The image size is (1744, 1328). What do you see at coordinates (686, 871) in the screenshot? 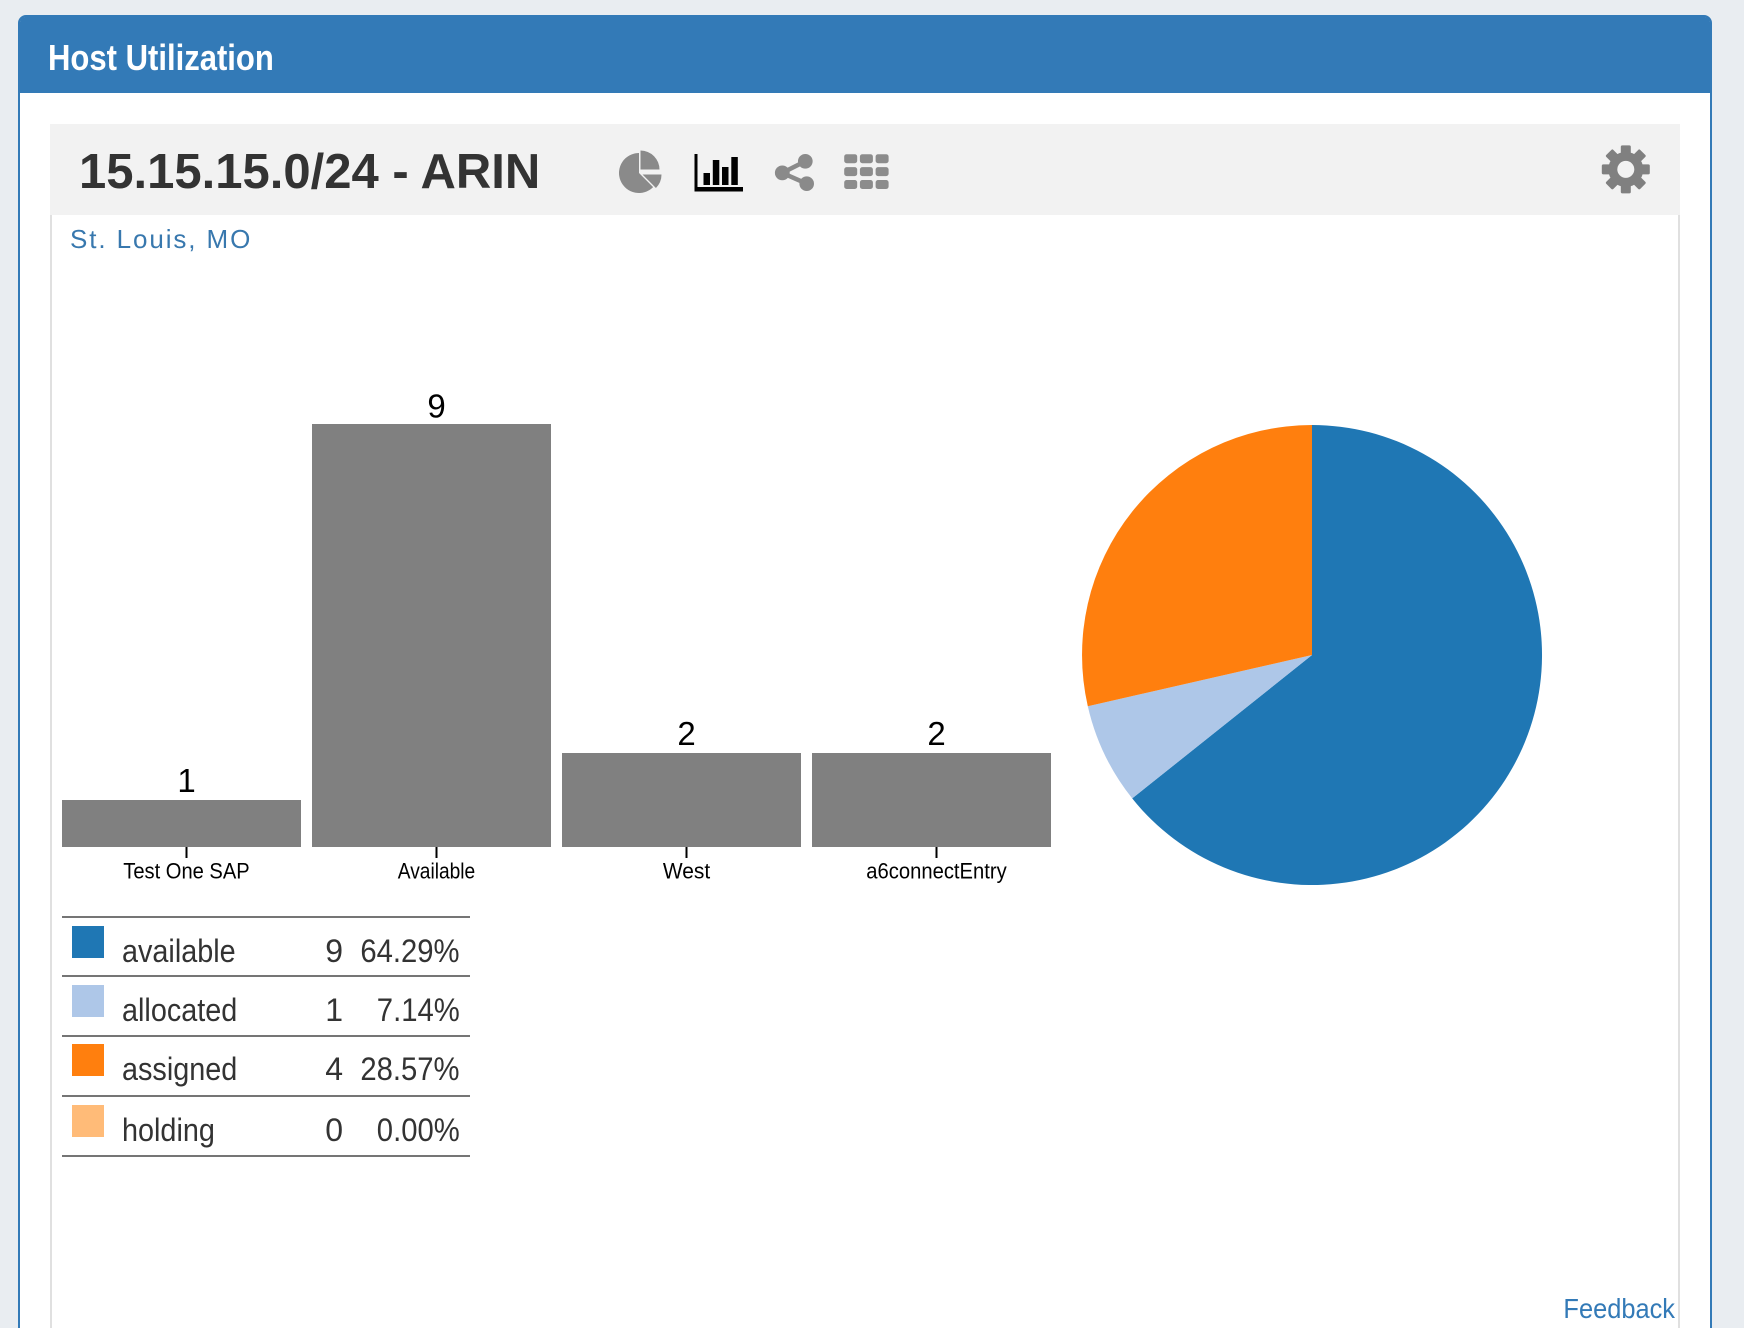
I see `svg-text: West` at bounding box center [686, 871].